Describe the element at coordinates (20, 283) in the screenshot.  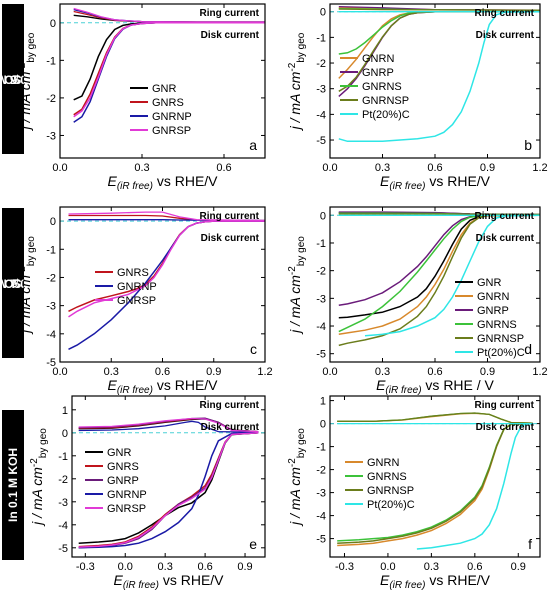
I see `row-label-k2so4: In 0.1 M K2SO4` at that location.